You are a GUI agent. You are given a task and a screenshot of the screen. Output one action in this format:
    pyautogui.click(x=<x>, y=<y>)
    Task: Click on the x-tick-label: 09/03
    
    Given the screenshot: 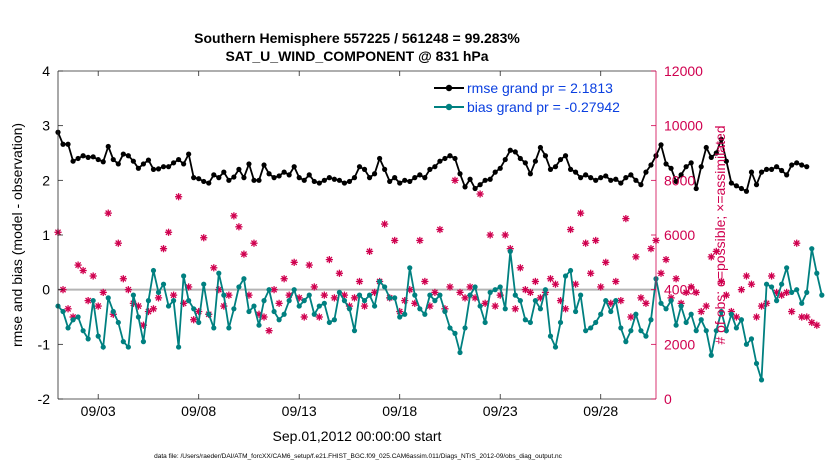 What is the action you would take?
    pyautogui.click(x=98, y=411)
    